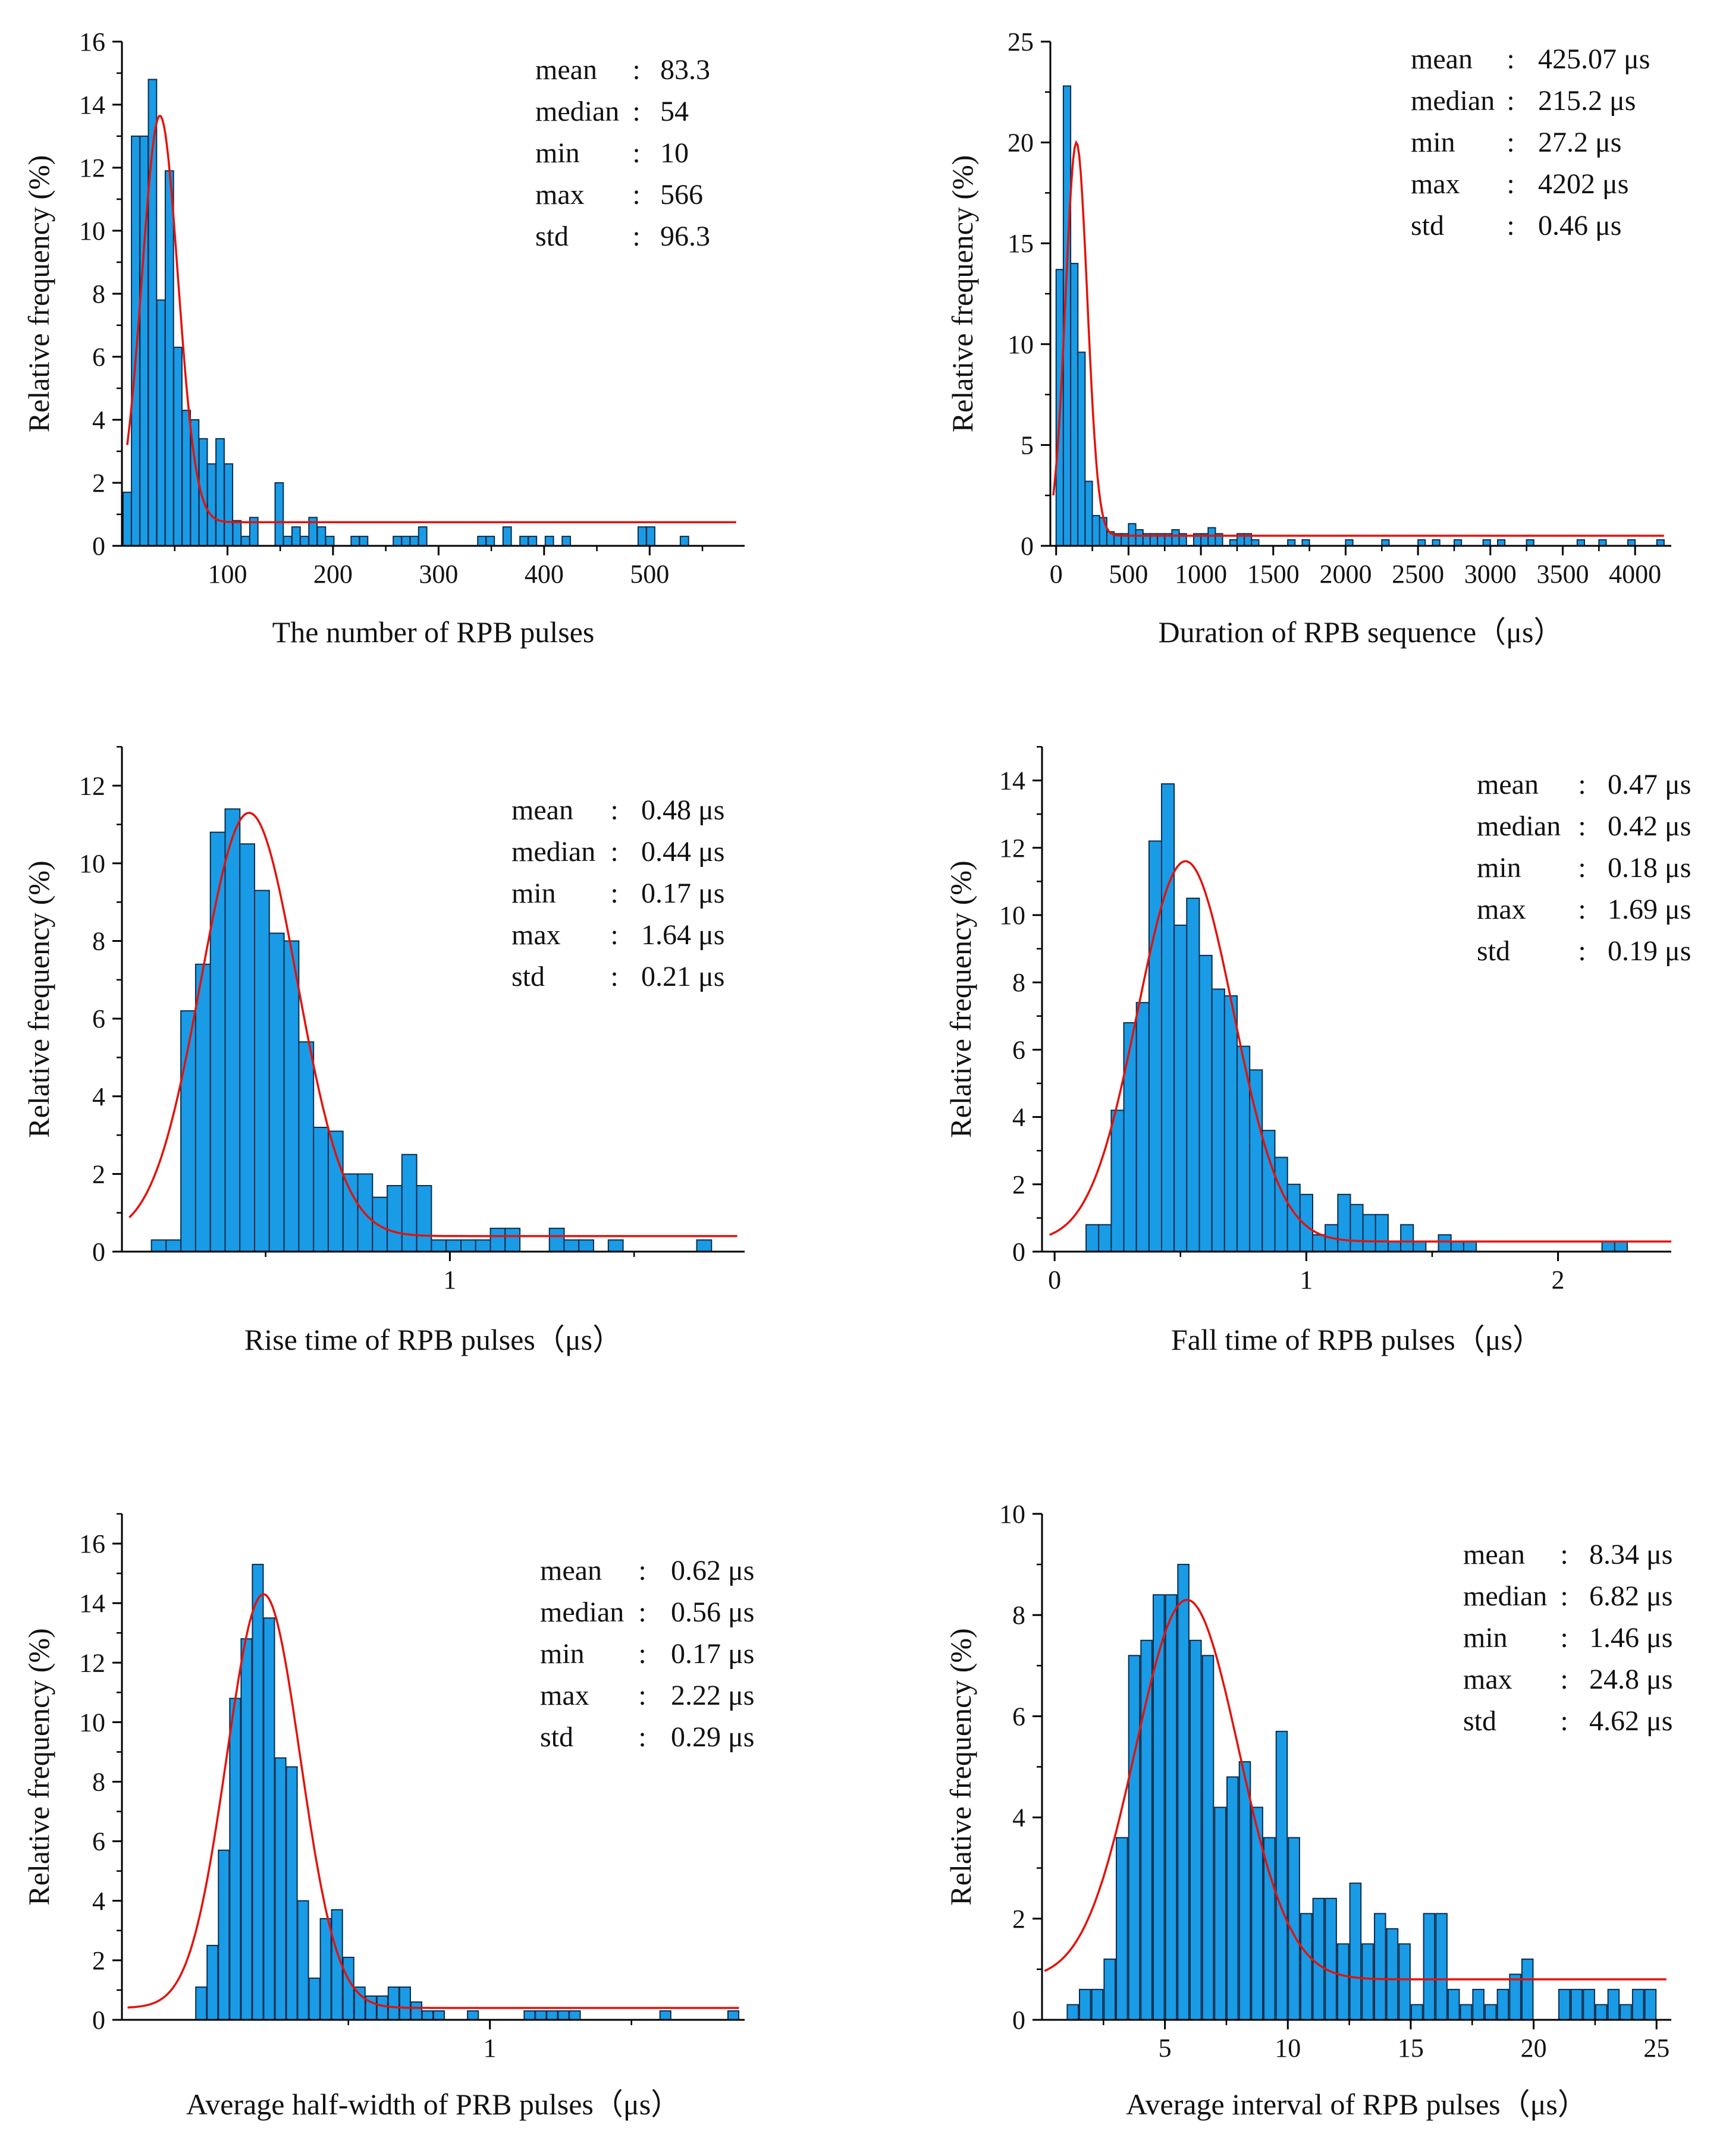 This screenshot has width=1726, height=2156. What do you see at coordinates (92, 785) in the screenshot?
I see `y-tick-label-rise: 12` at bounding box center [92, 785].